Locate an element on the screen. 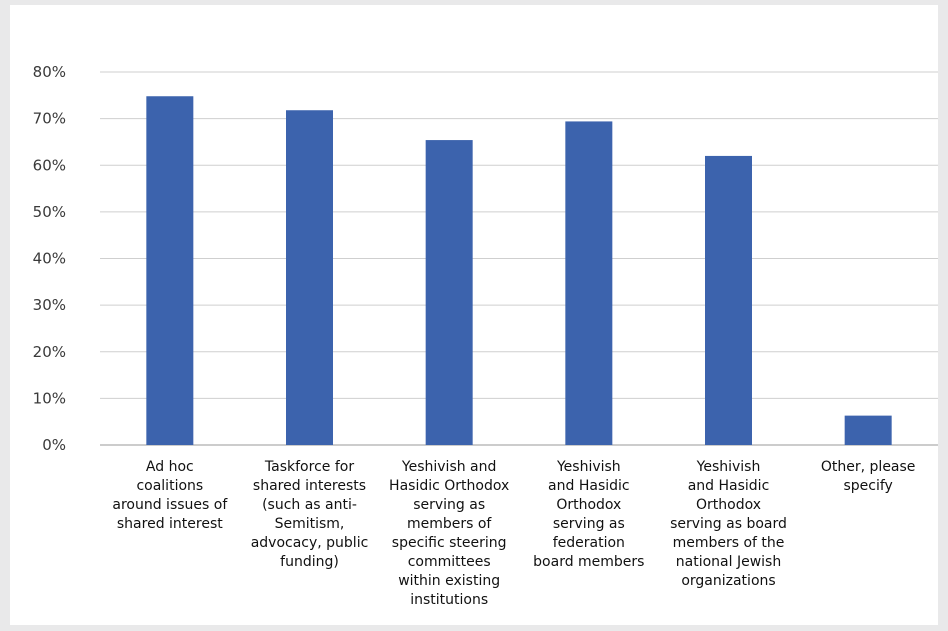 The height and width of the screenshot is (631, 948). x-category-label-line: board members is located at coordinates (588, 562).